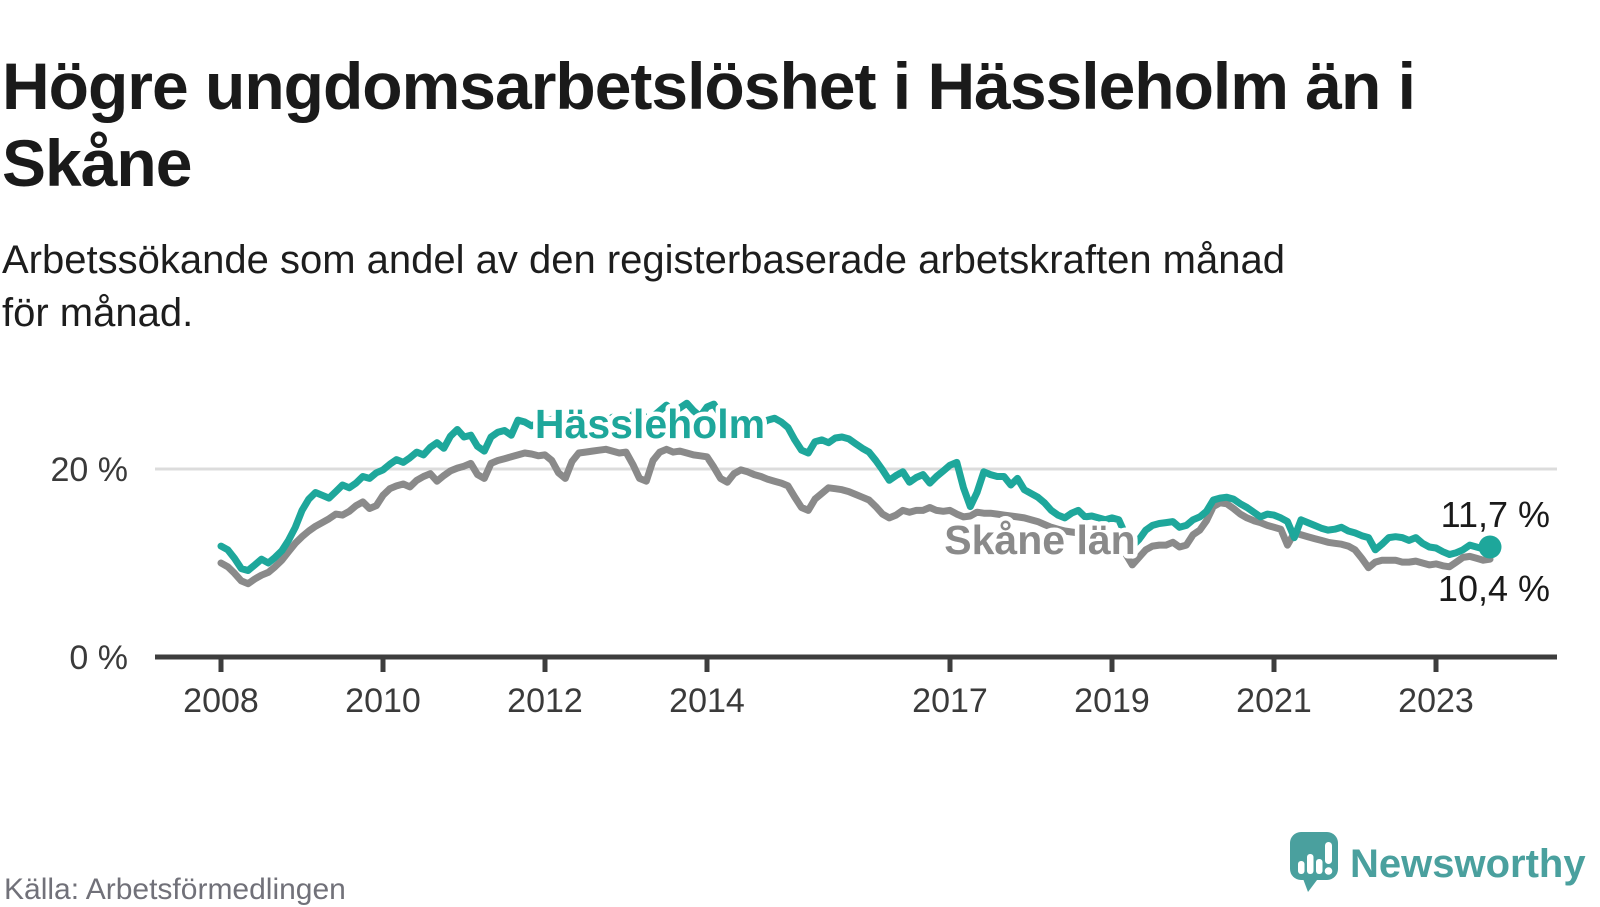 The height and width of the screenshot is (907, 1600). What do you see at coordinates (1495, 514) in the screenshot?
I see `end-value-hassleholm: 11,7 %` at bounding box center [1495, 514].